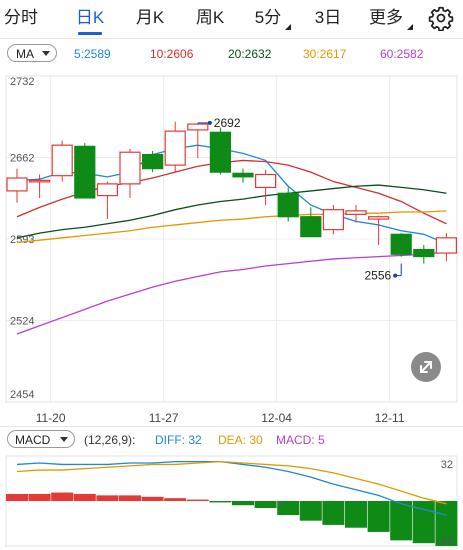  I want to click on macd-indicator-selector: MACD, so click(41, 439).